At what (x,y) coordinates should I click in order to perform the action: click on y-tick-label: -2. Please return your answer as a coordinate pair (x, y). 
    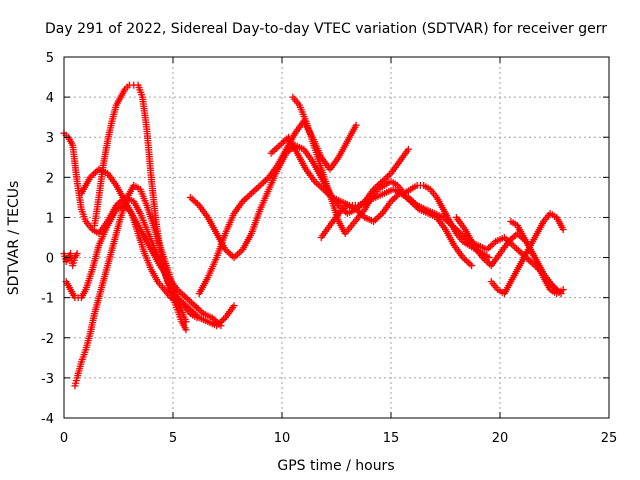
    Looking at the image, I should click on (47, 339).